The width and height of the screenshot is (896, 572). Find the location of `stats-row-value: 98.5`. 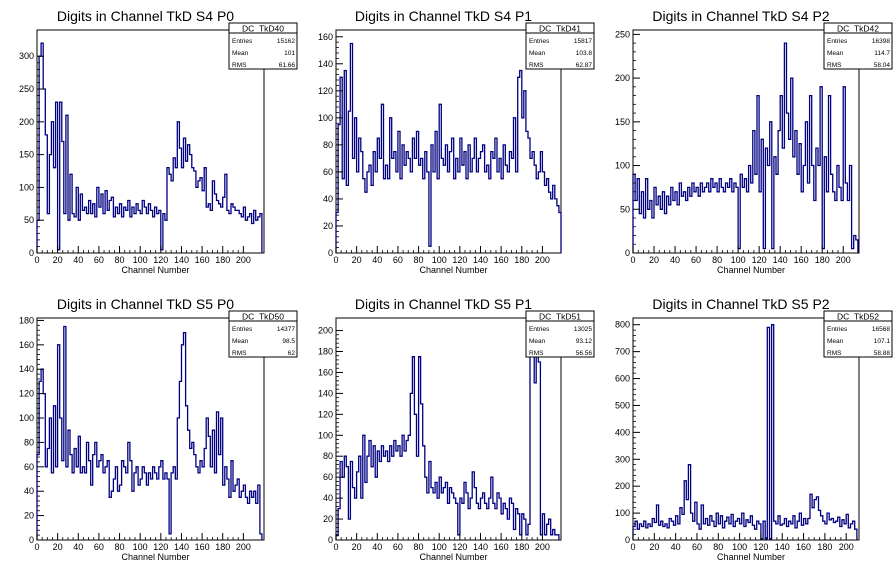

stats-row-value: 98.5 is located at coordinates (288, 341).